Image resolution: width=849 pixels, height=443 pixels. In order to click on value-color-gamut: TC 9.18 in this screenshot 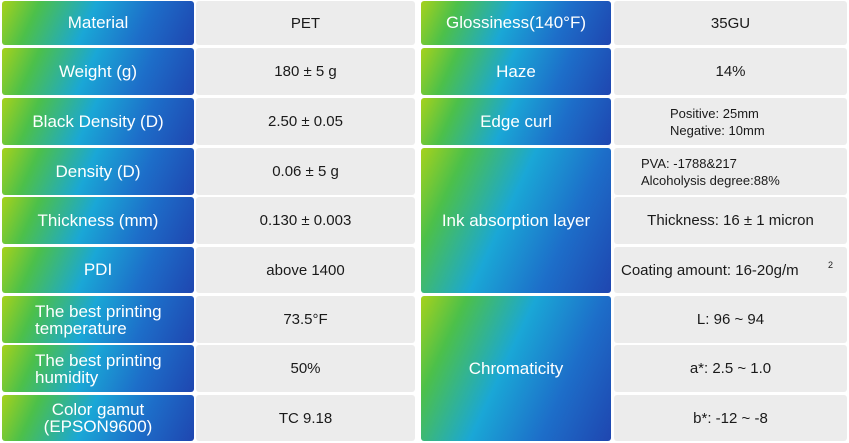, I will do `click(305, 418)`.